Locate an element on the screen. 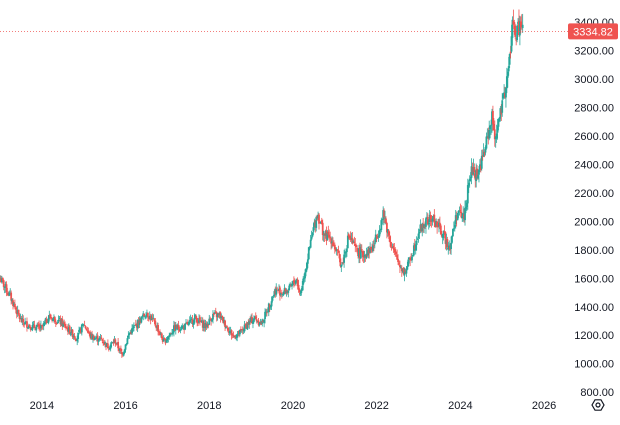 Image resolution: width=620 pixels, height=425 pixels. y-tick-label: 2800.00 is located at coordinates (594, 108).